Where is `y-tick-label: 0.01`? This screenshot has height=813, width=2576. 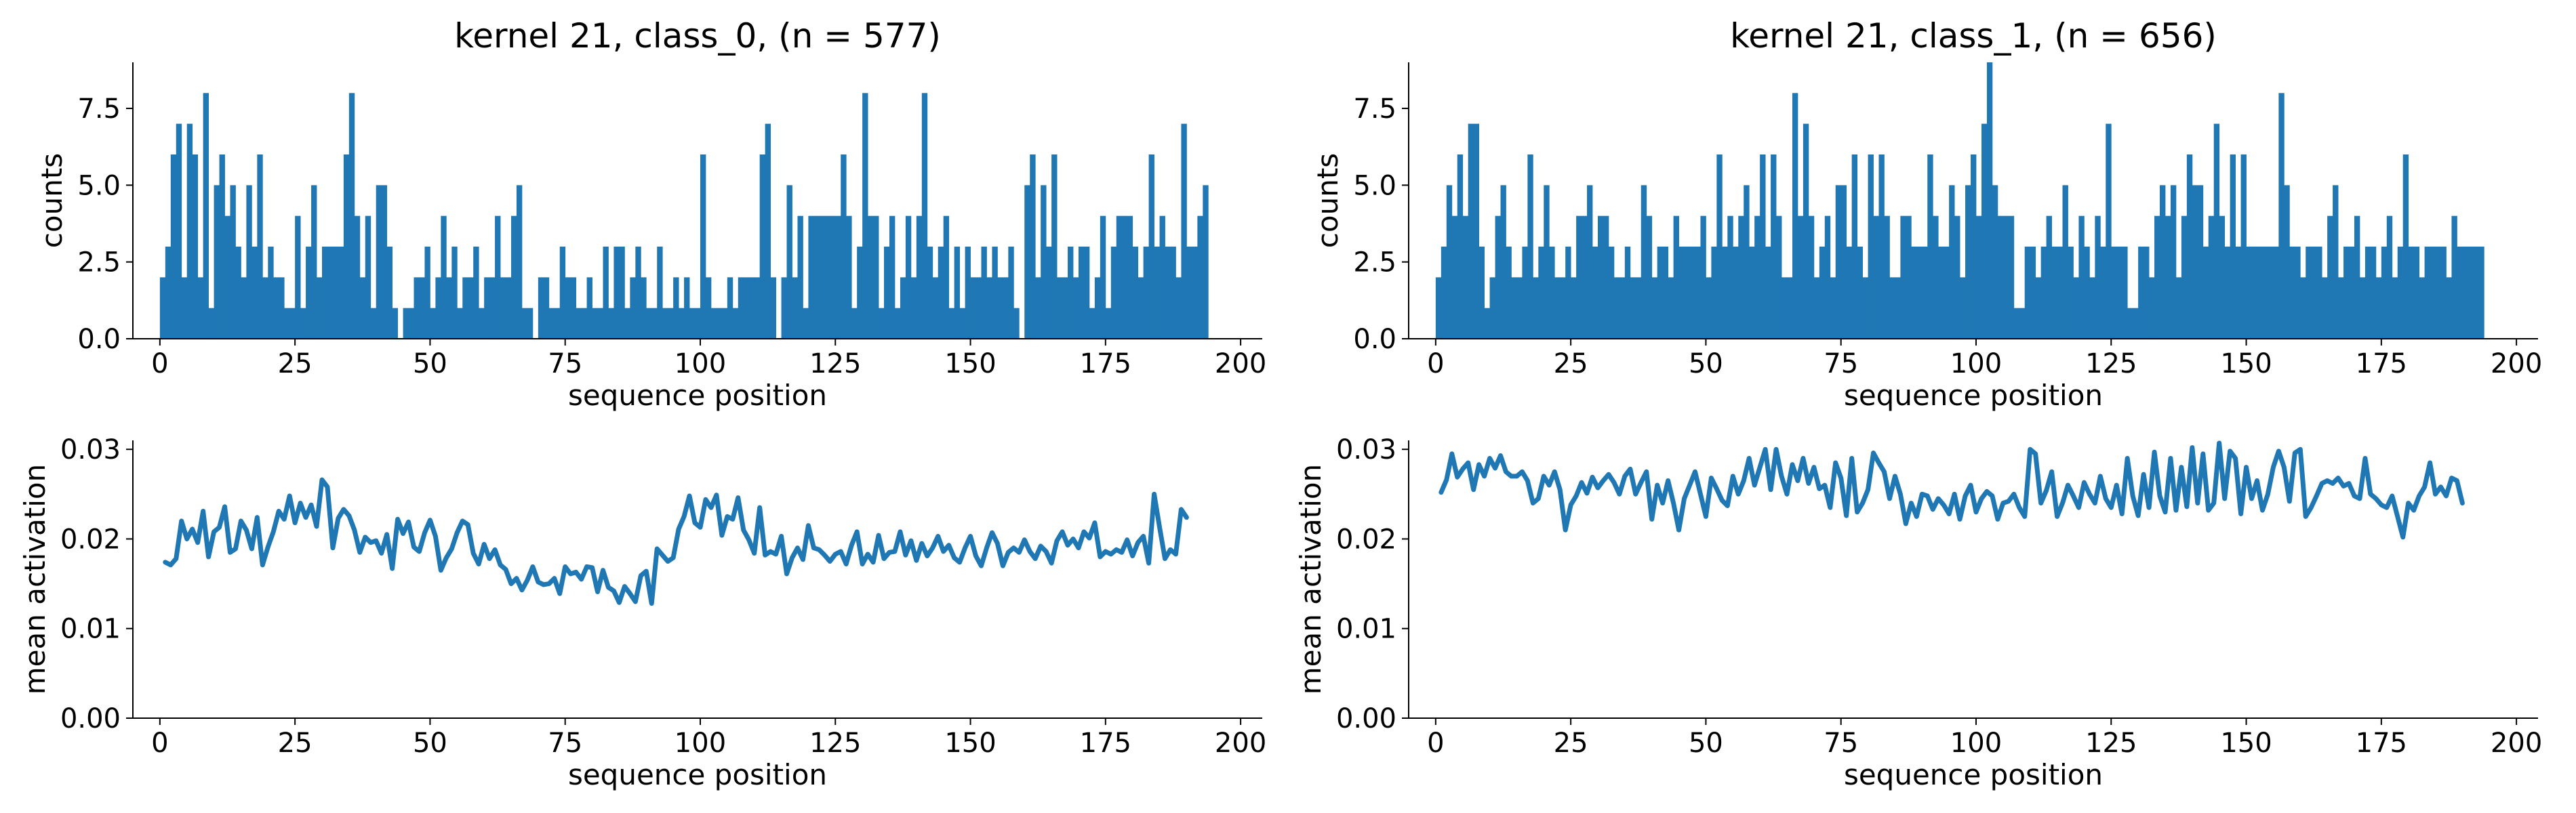 y-tick-label: 0.01 is located at coordinates (90, 629).